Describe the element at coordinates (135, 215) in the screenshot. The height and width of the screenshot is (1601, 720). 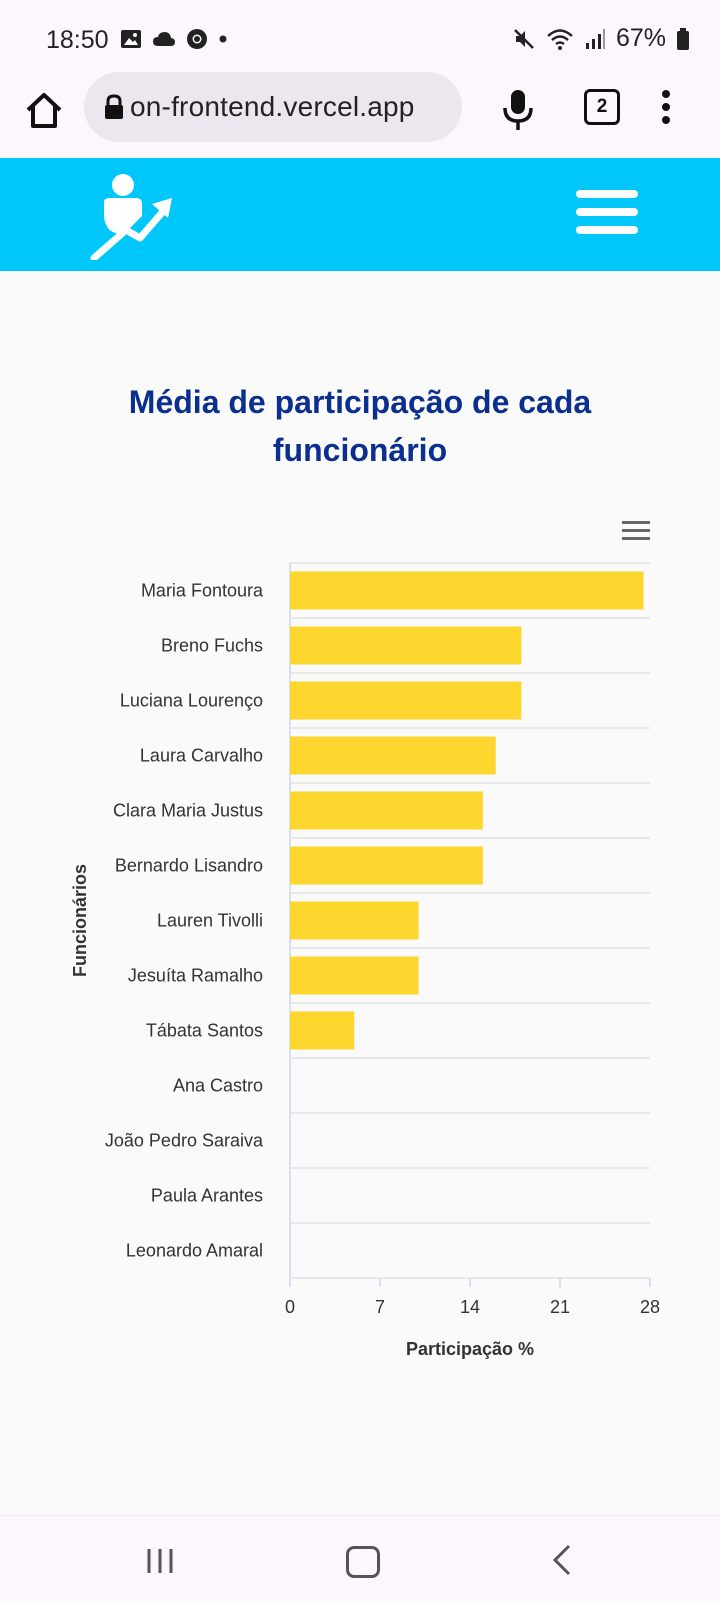
I see `app-logo-icon` at that location.